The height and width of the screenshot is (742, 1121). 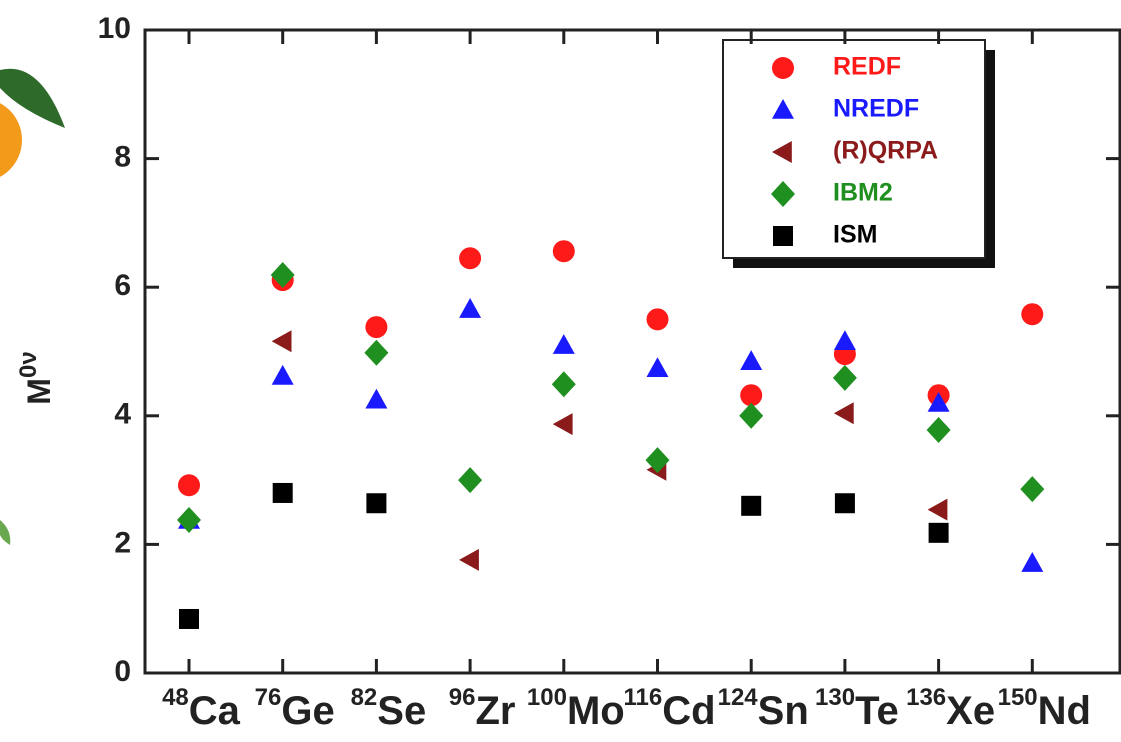 What do you see at coordinates (867, 67) in the screenshot?
I see `legend-label: REDF` at bounding box center [867, 67].